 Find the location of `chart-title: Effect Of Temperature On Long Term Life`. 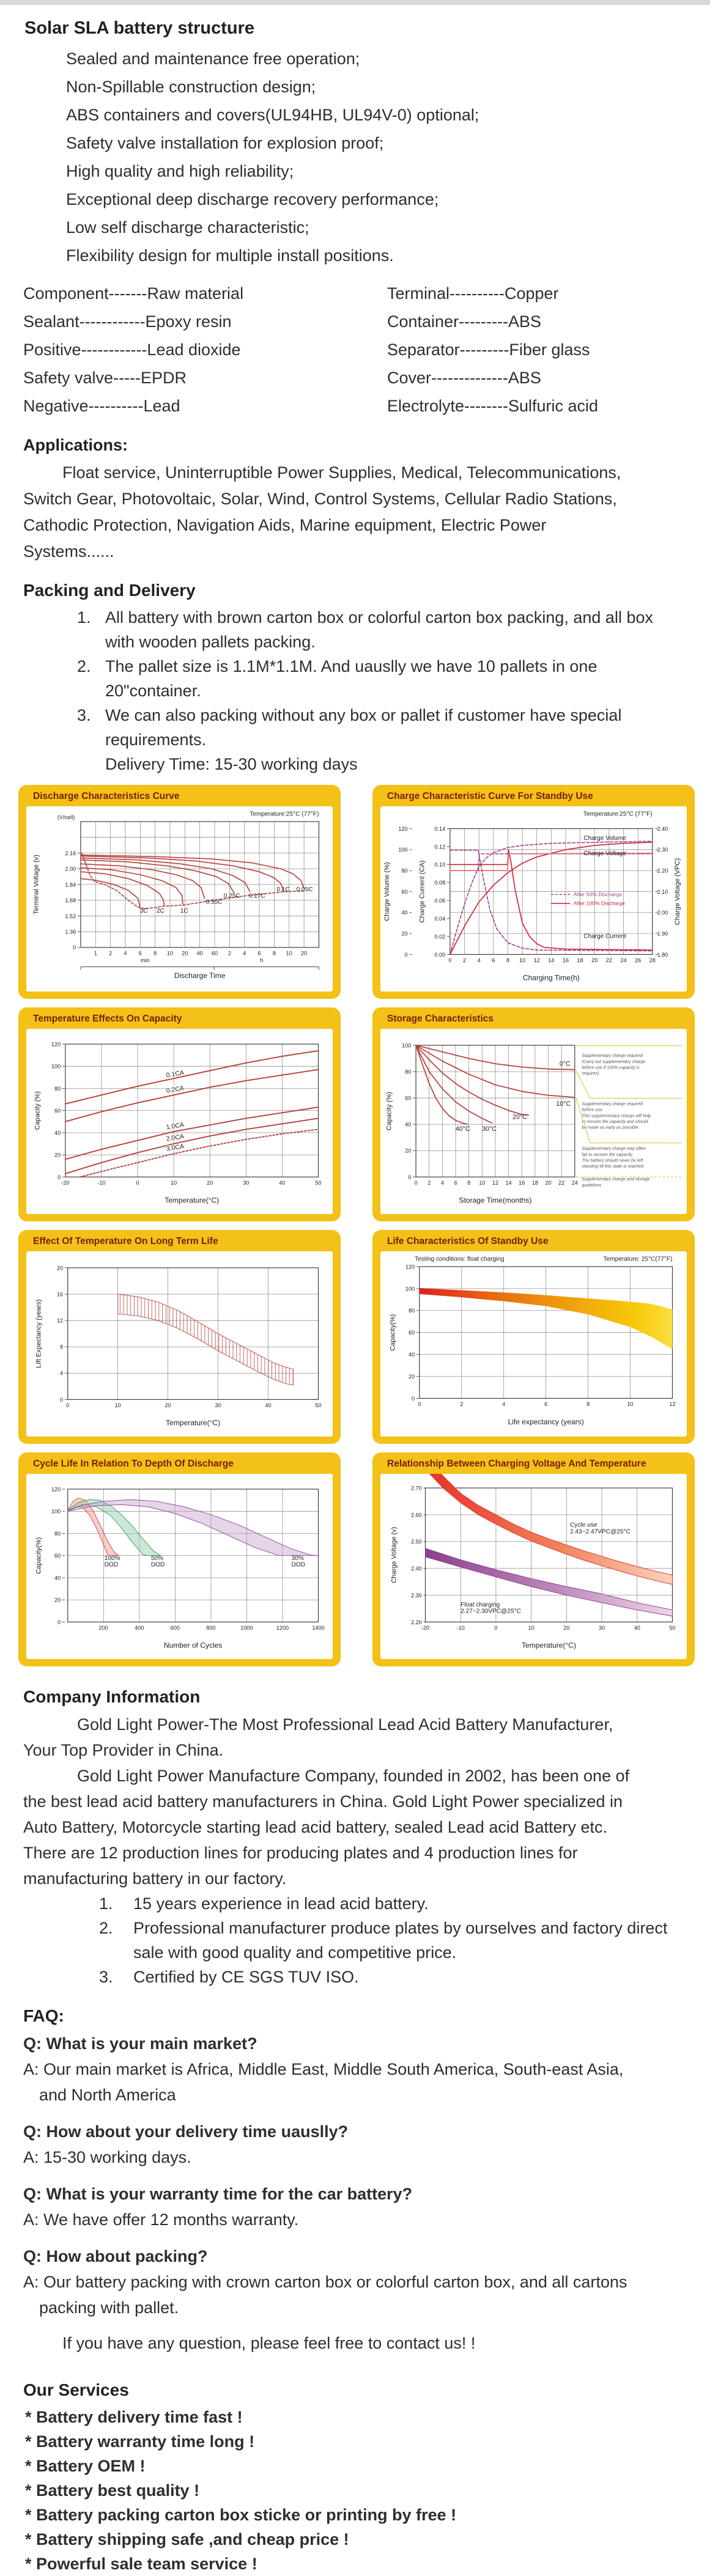

chart-title: Effect Of Temperature On Long Term Life is located at coordinates (126, 1241).